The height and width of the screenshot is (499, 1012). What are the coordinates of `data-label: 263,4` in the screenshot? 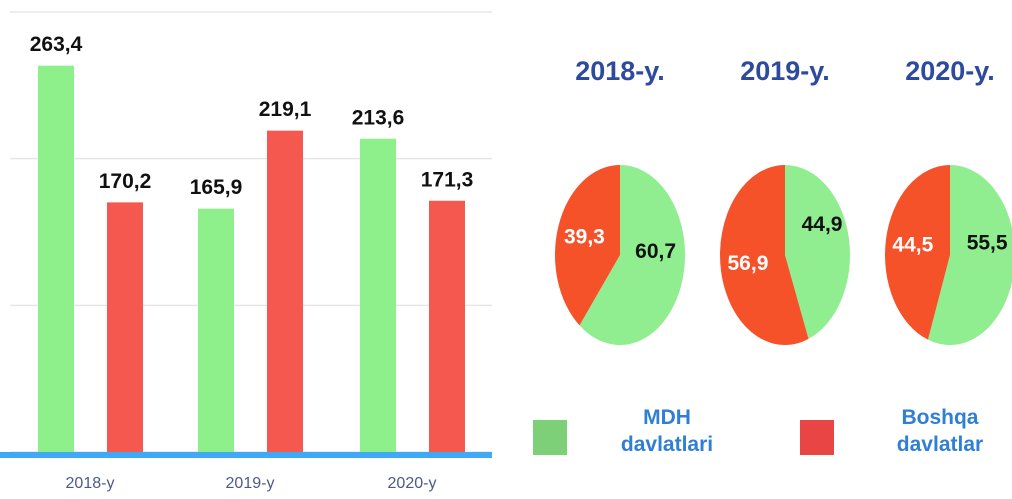 It's located at (56, 44).